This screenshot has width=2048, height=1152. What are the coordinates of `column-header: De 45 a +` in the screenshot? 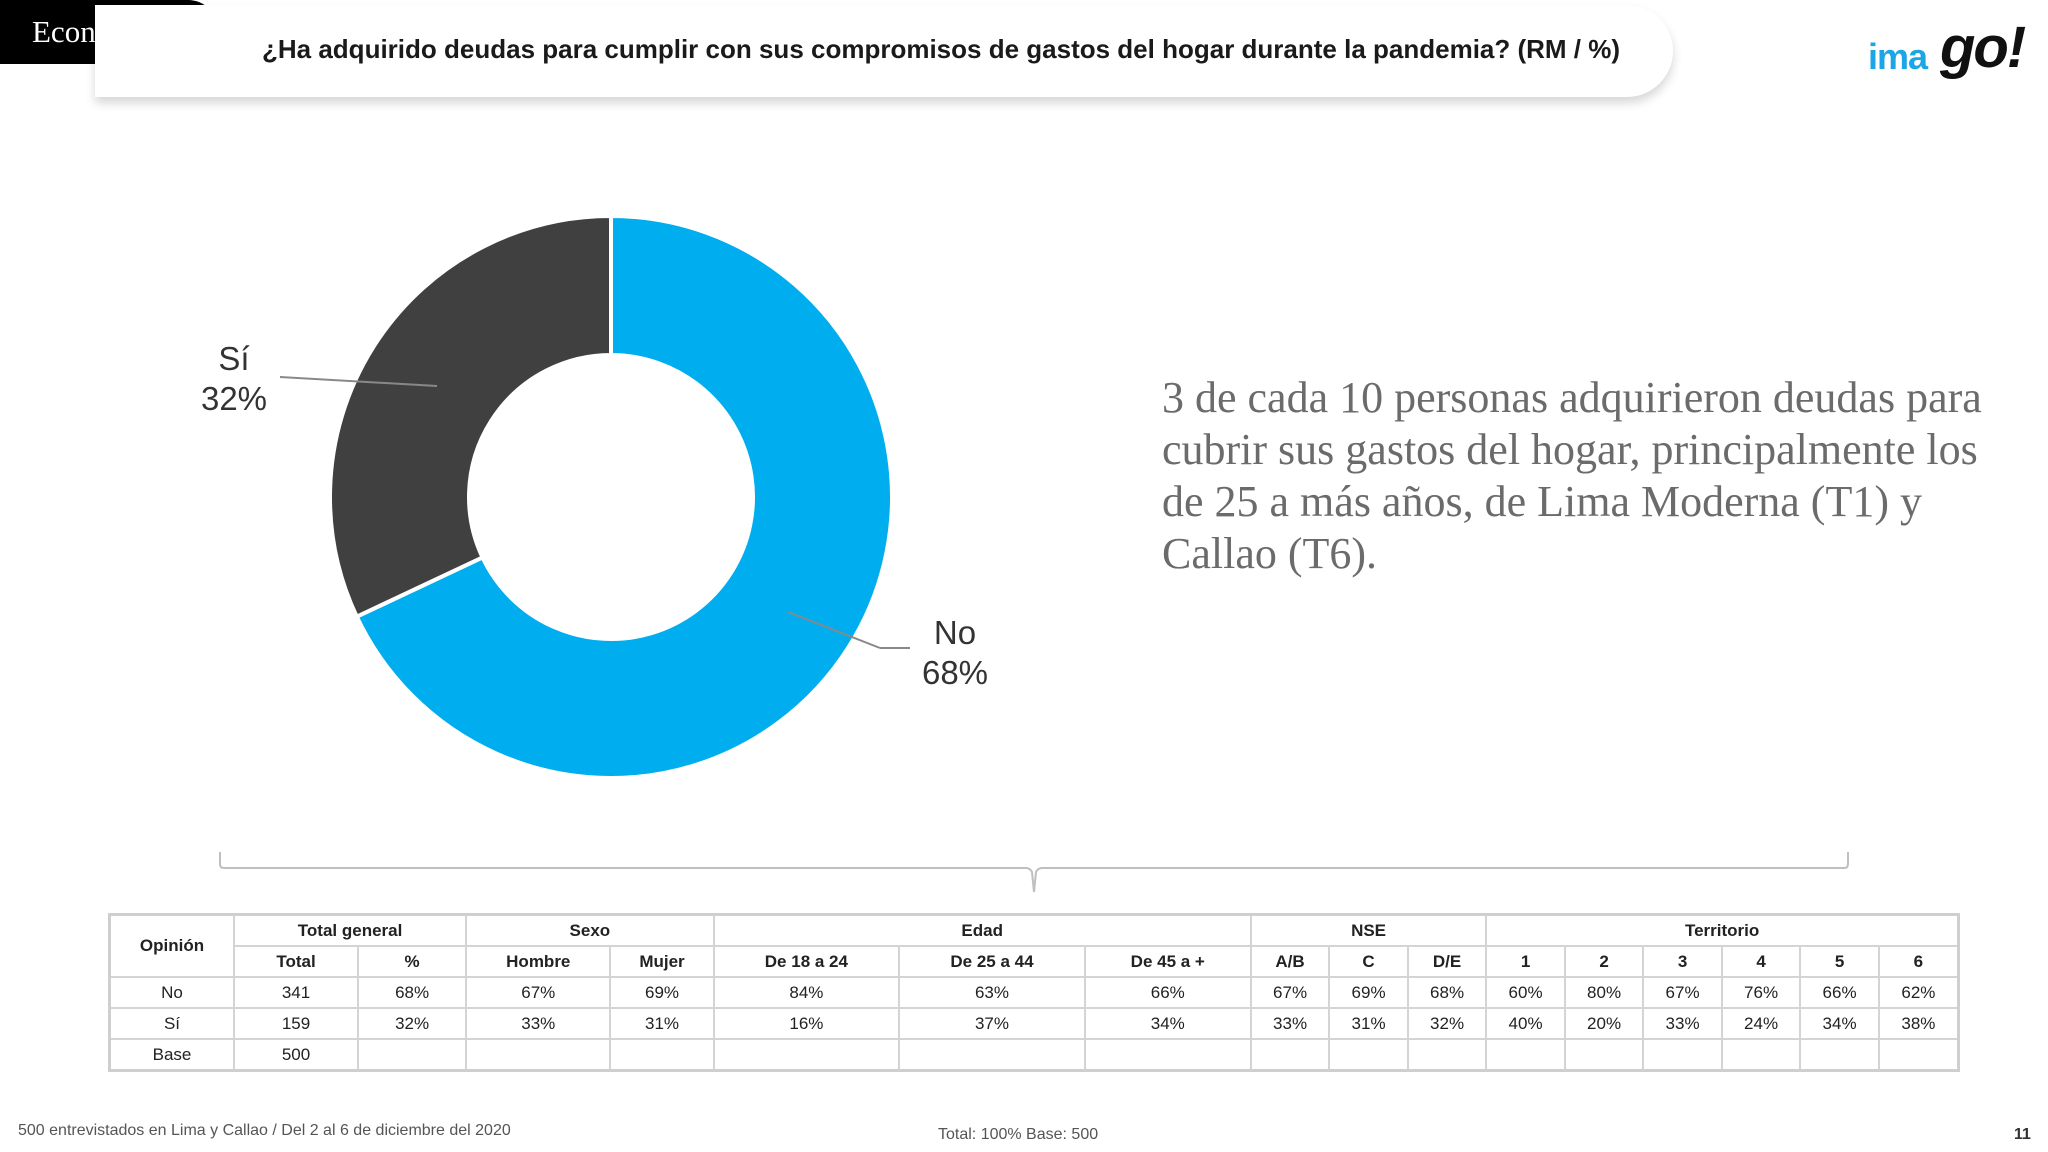 It's located at (1167, 961).